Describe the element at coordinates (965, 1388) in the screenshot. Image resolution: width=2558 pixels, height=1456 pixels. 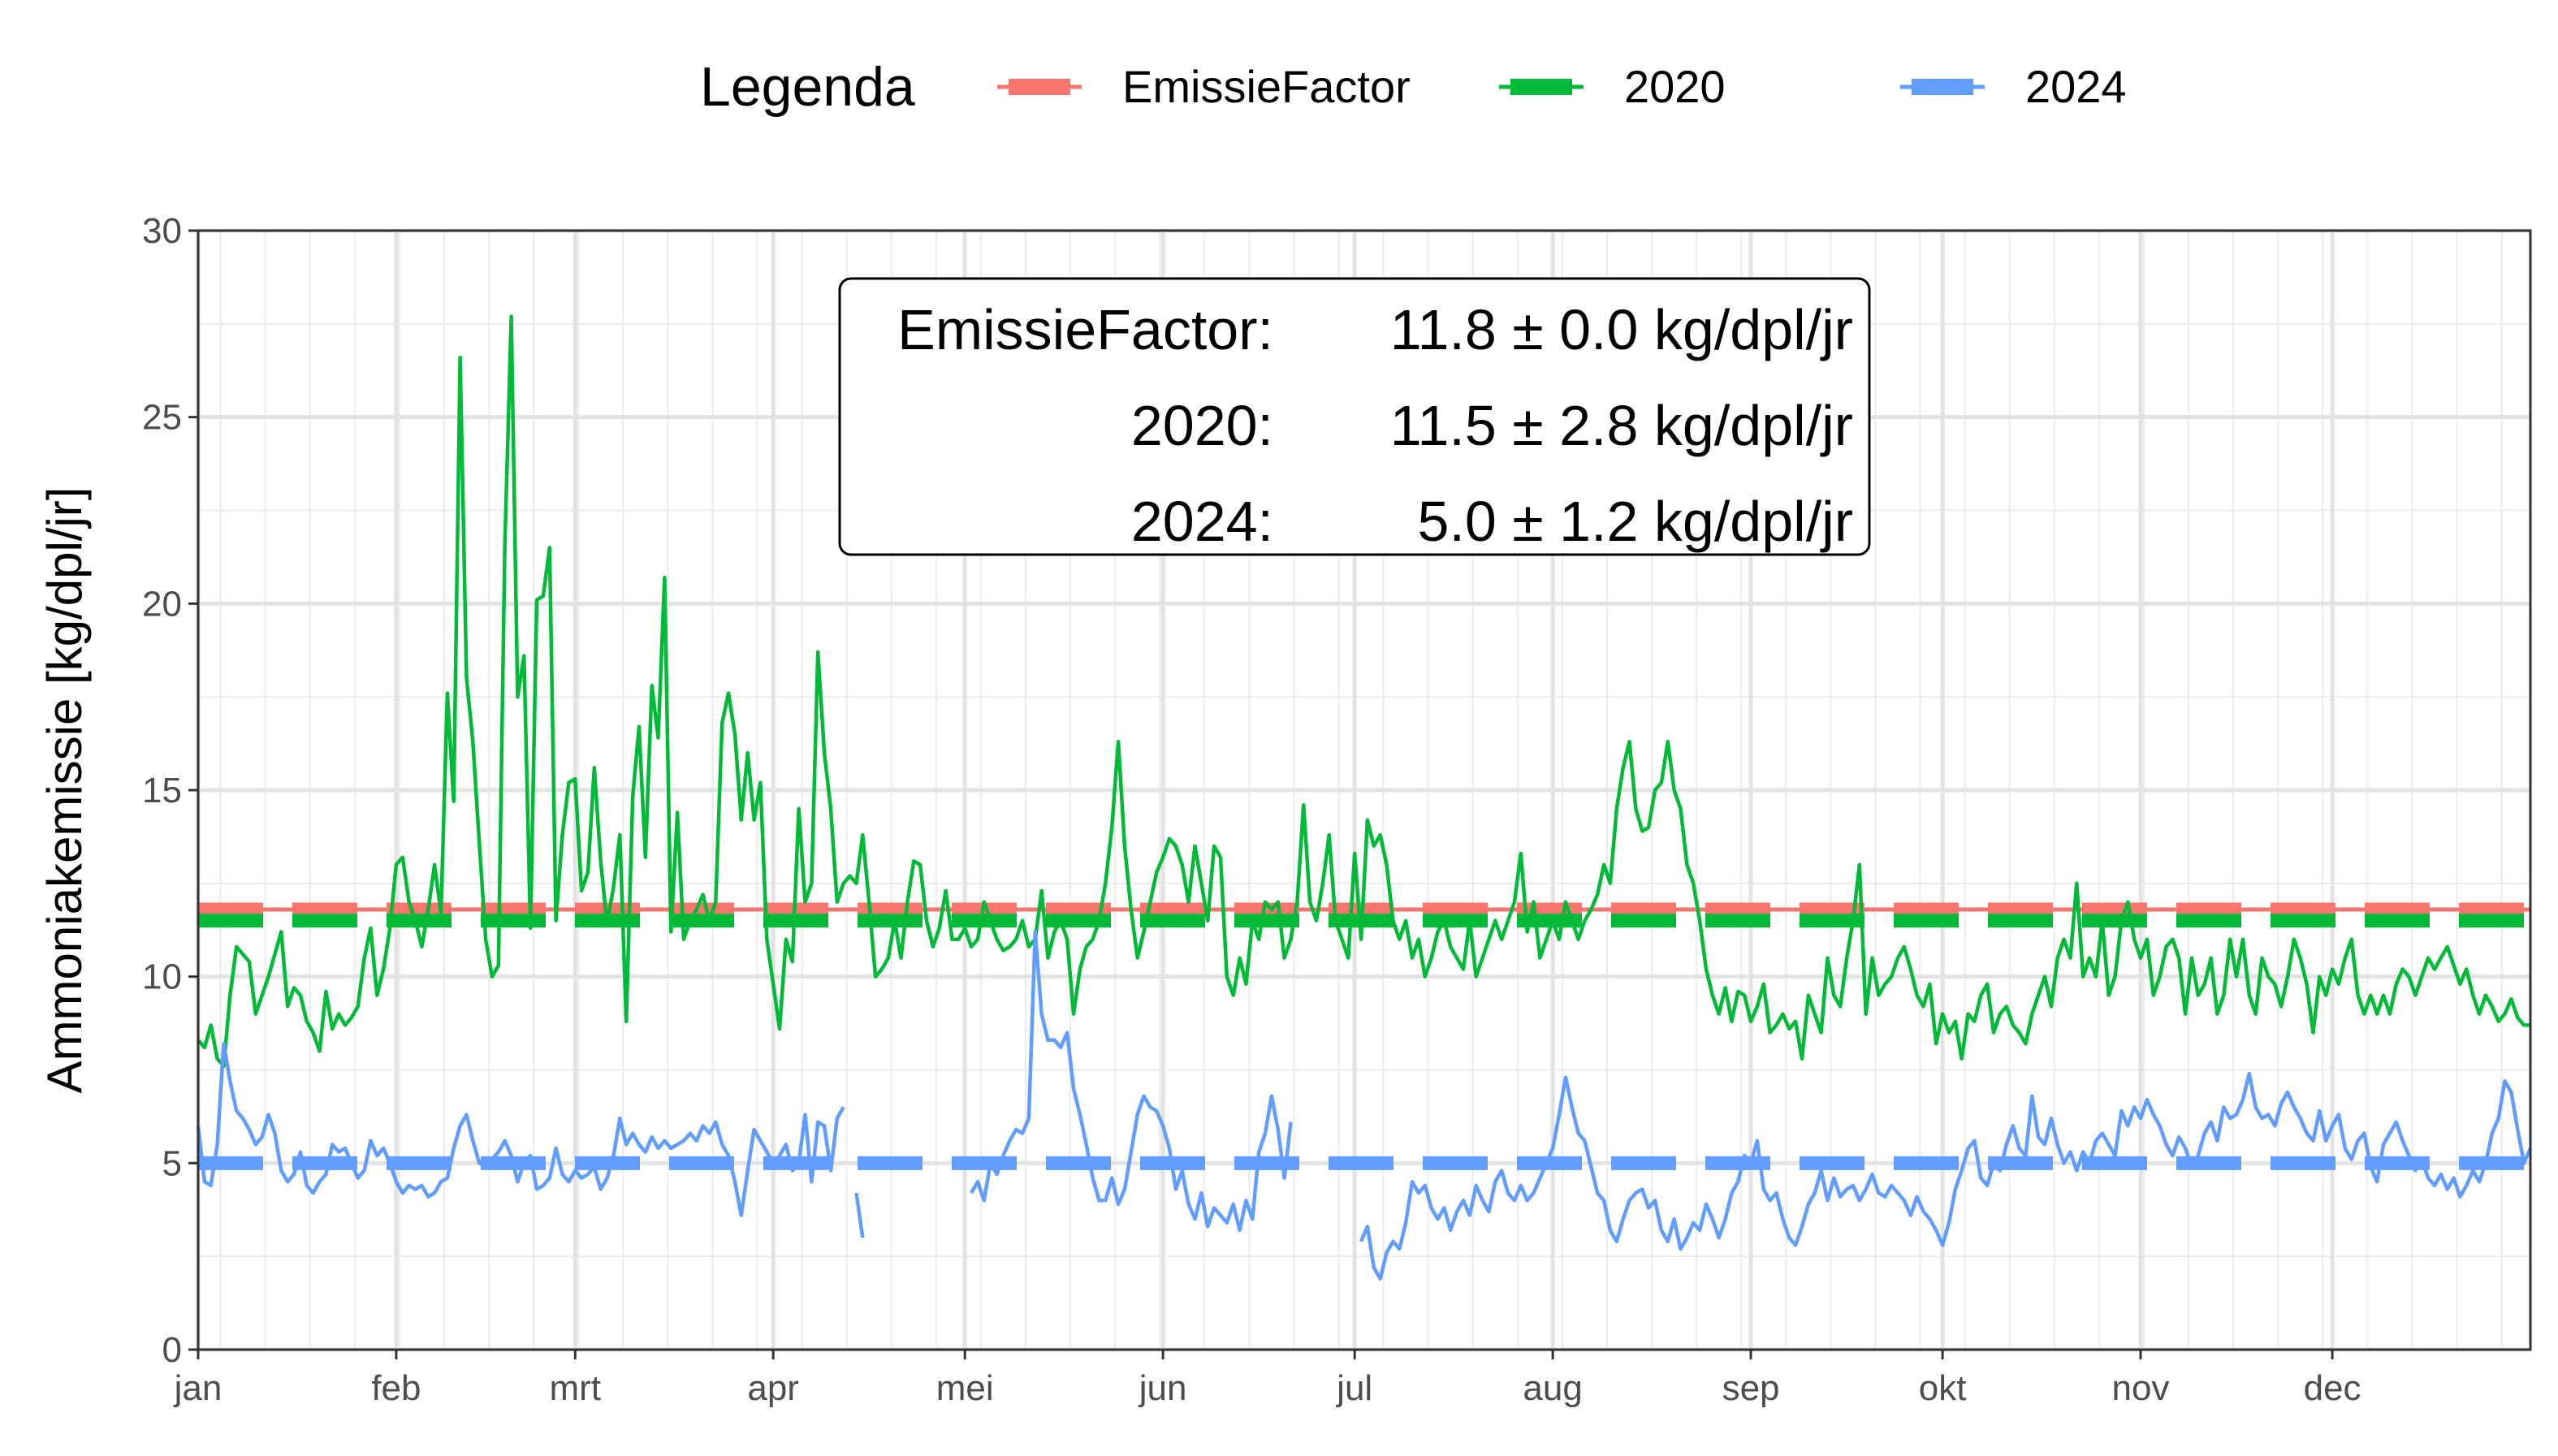
I see `x-tick-label-mei: mei` at that location.